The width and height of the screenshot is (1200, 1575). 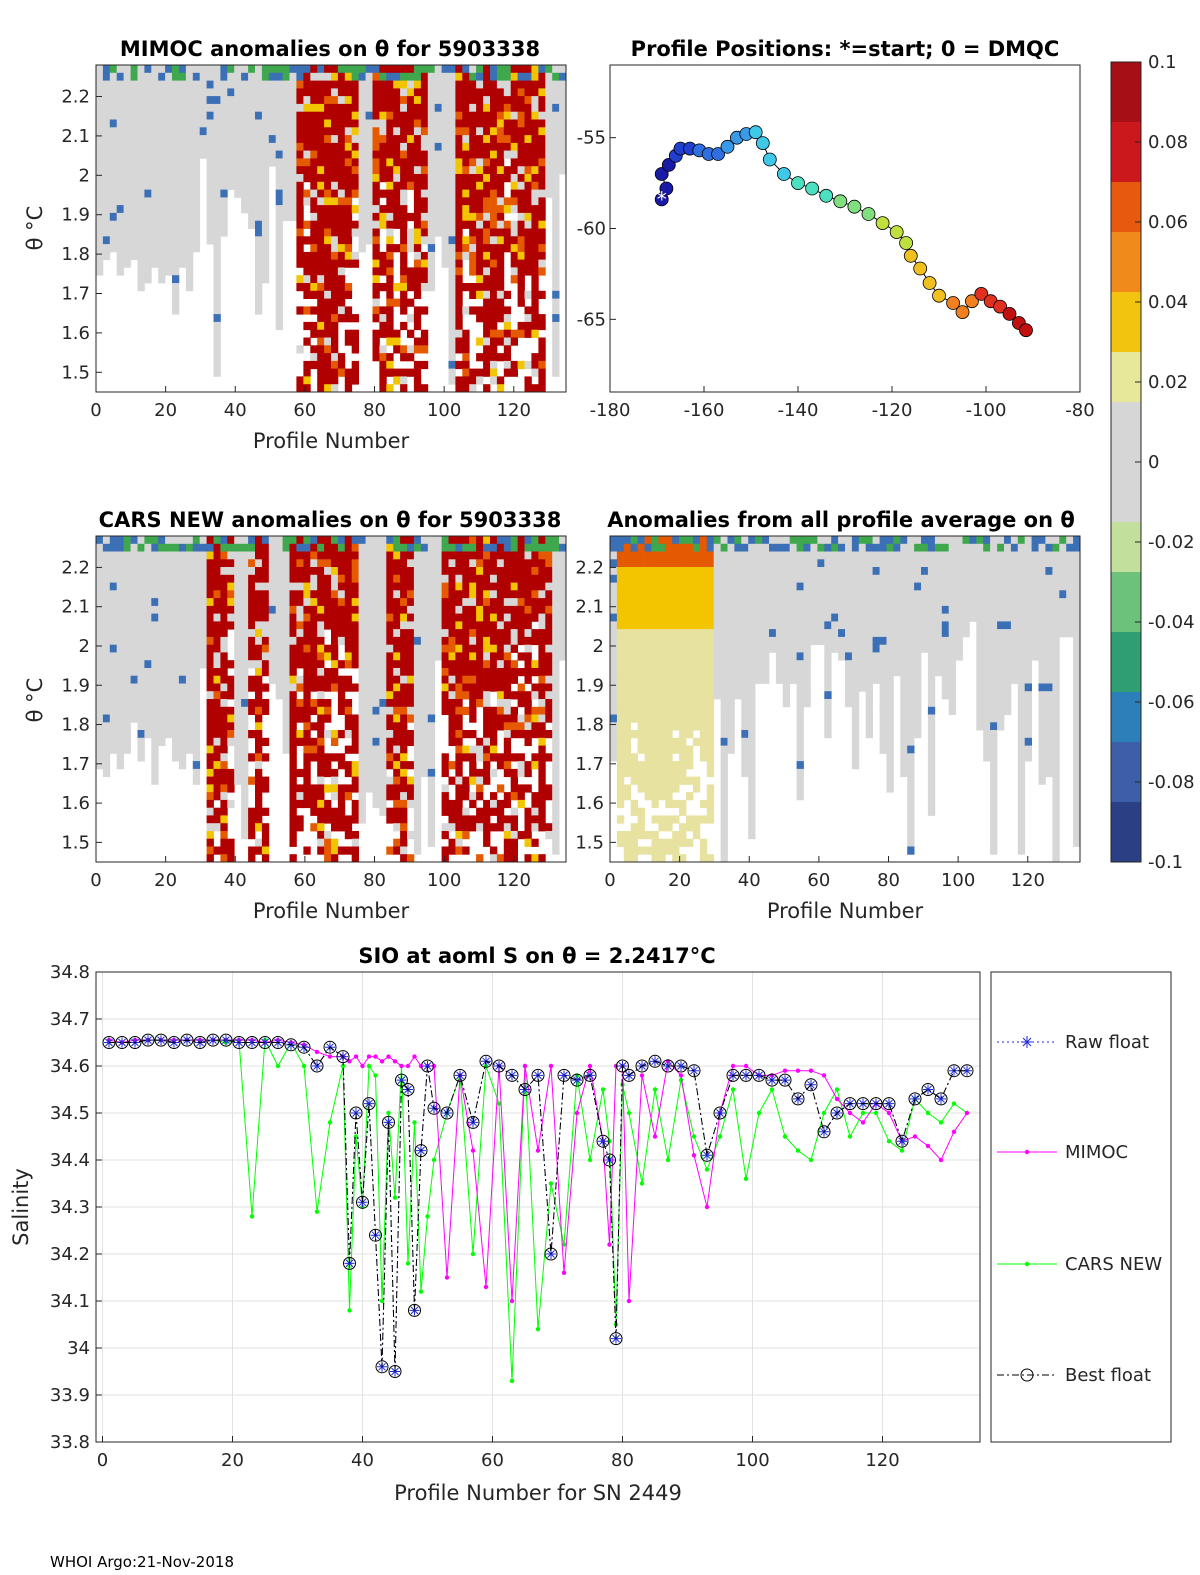 I want to click on cars-y-label: θ °C, so click(x=35, y=700).